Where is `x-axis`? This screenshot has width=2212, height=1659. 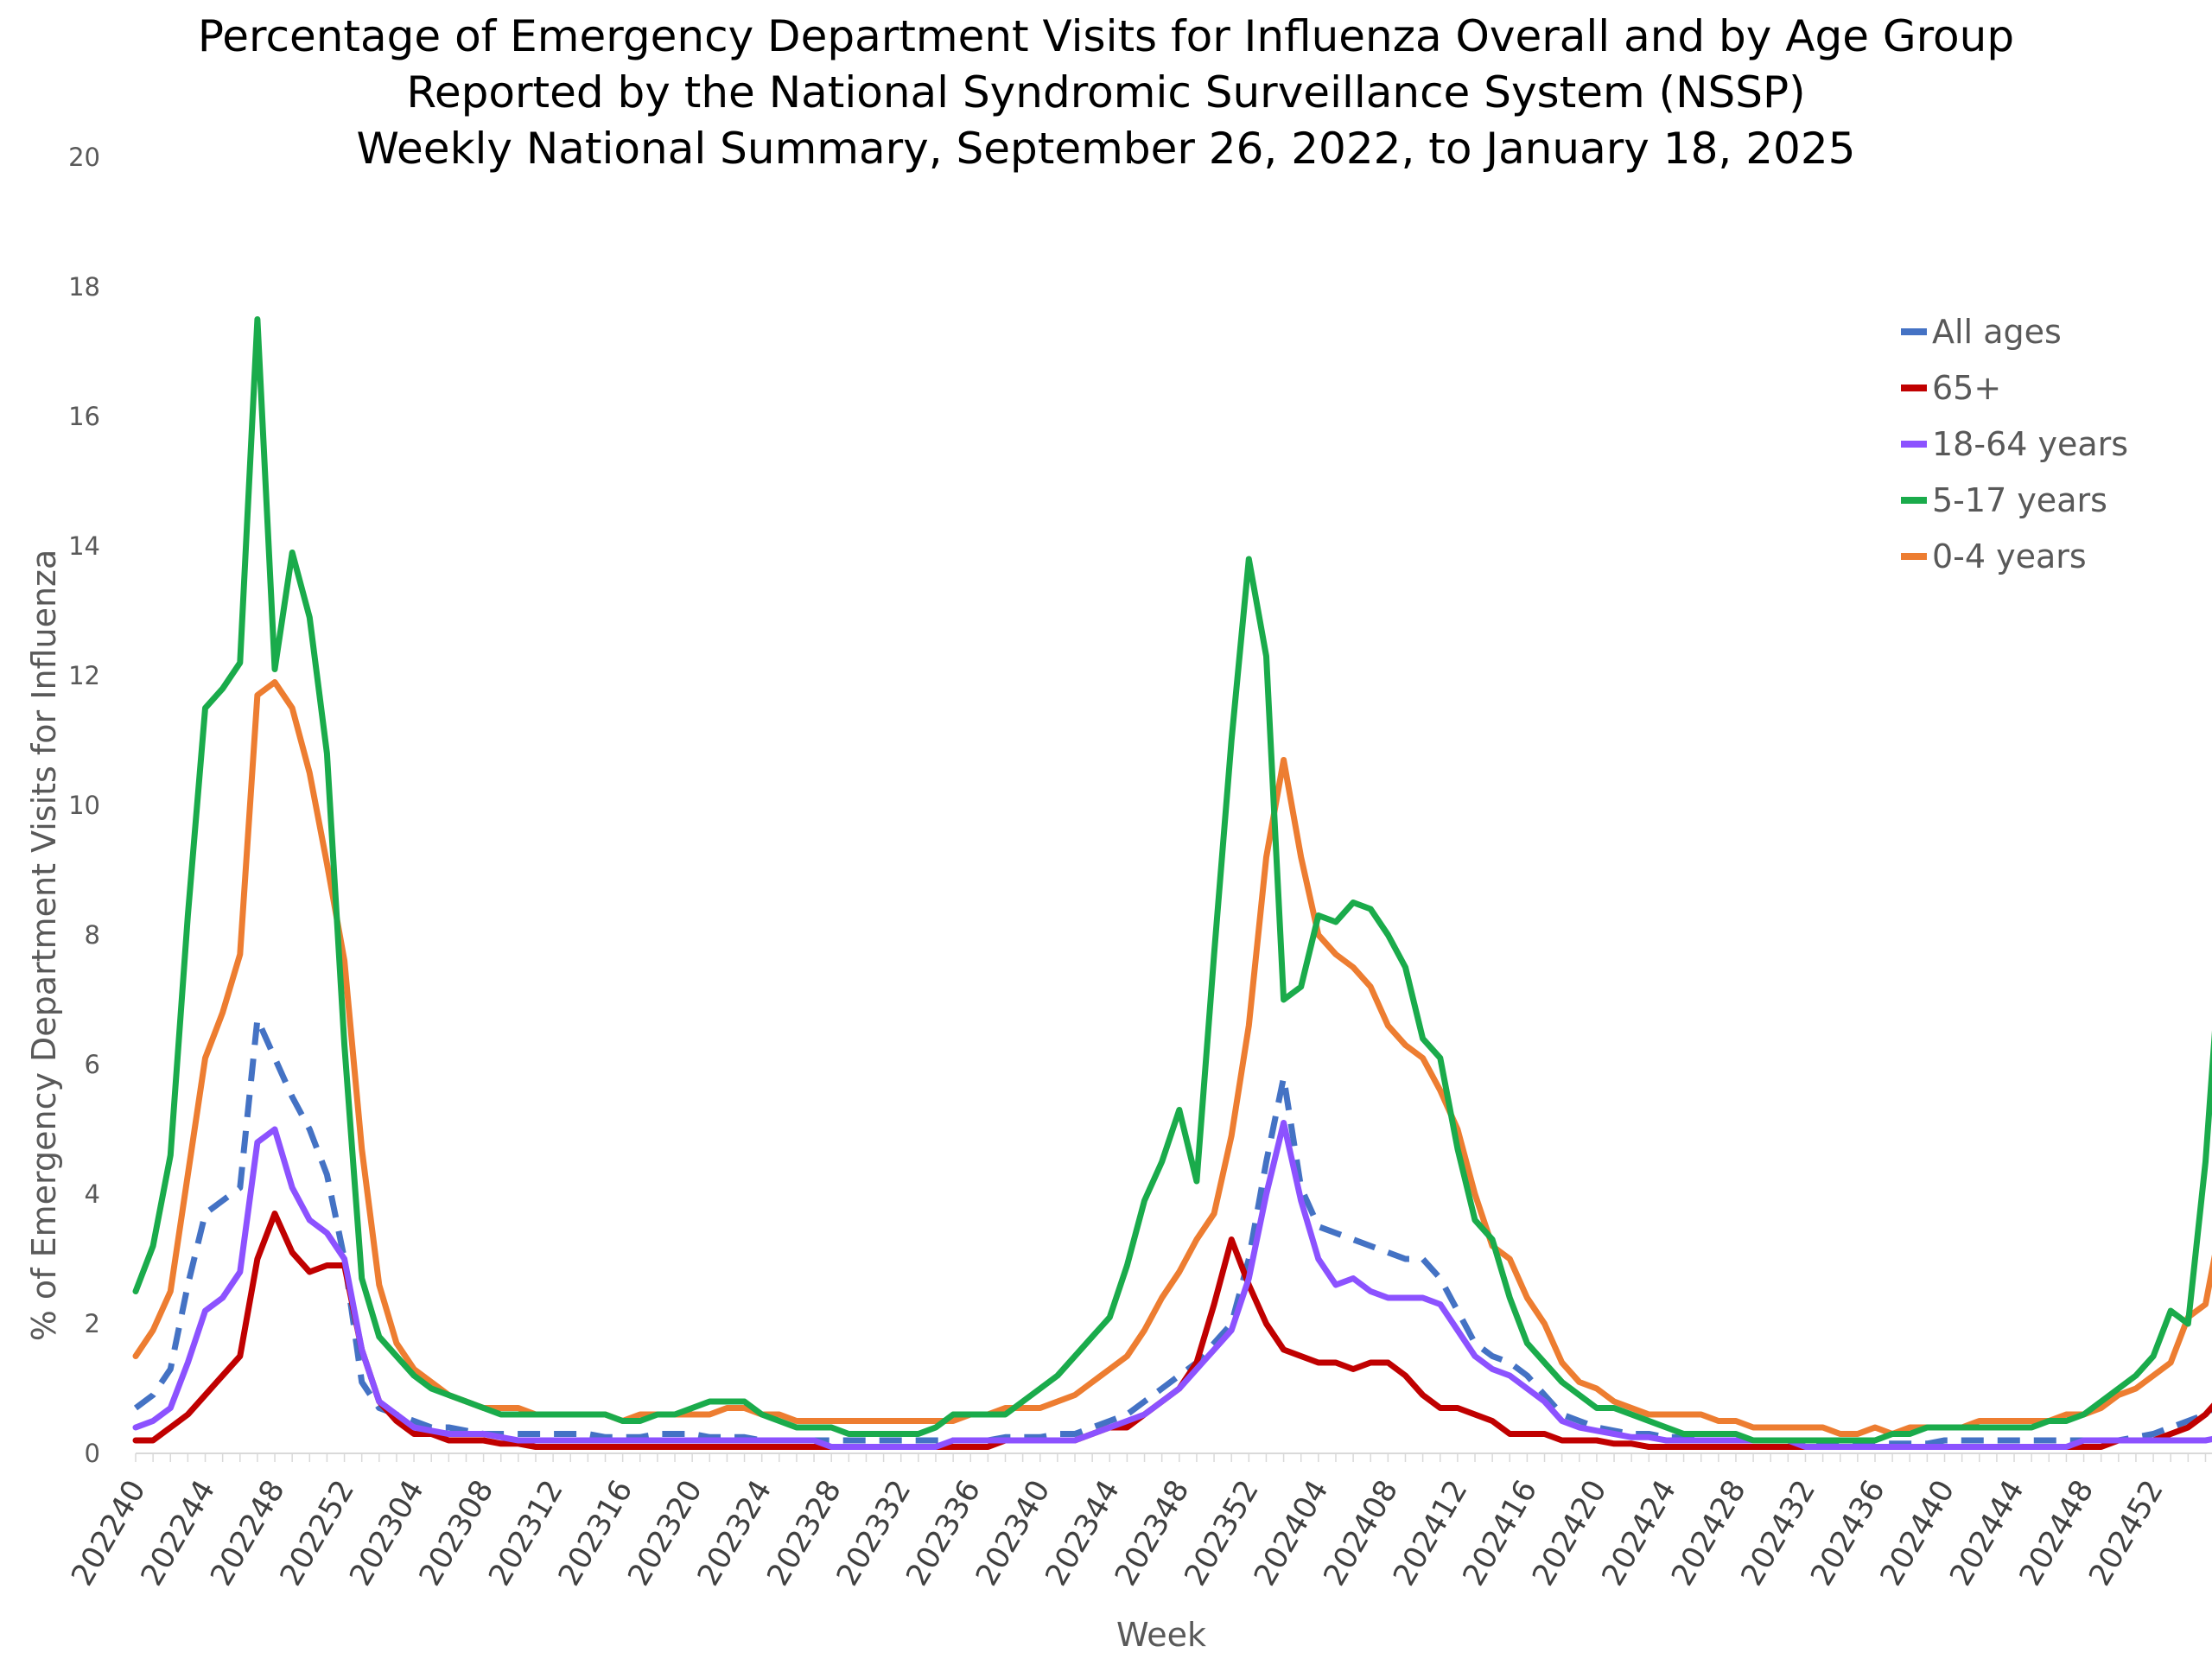 x-axis is located at coordinates (1173, 1457).